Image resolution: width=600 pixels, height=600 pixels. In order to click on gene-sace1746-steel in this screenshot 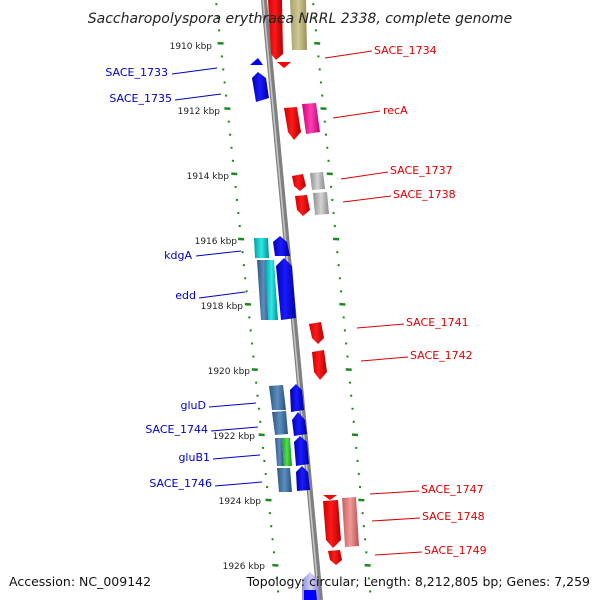, I will do `click(284, 480)`.